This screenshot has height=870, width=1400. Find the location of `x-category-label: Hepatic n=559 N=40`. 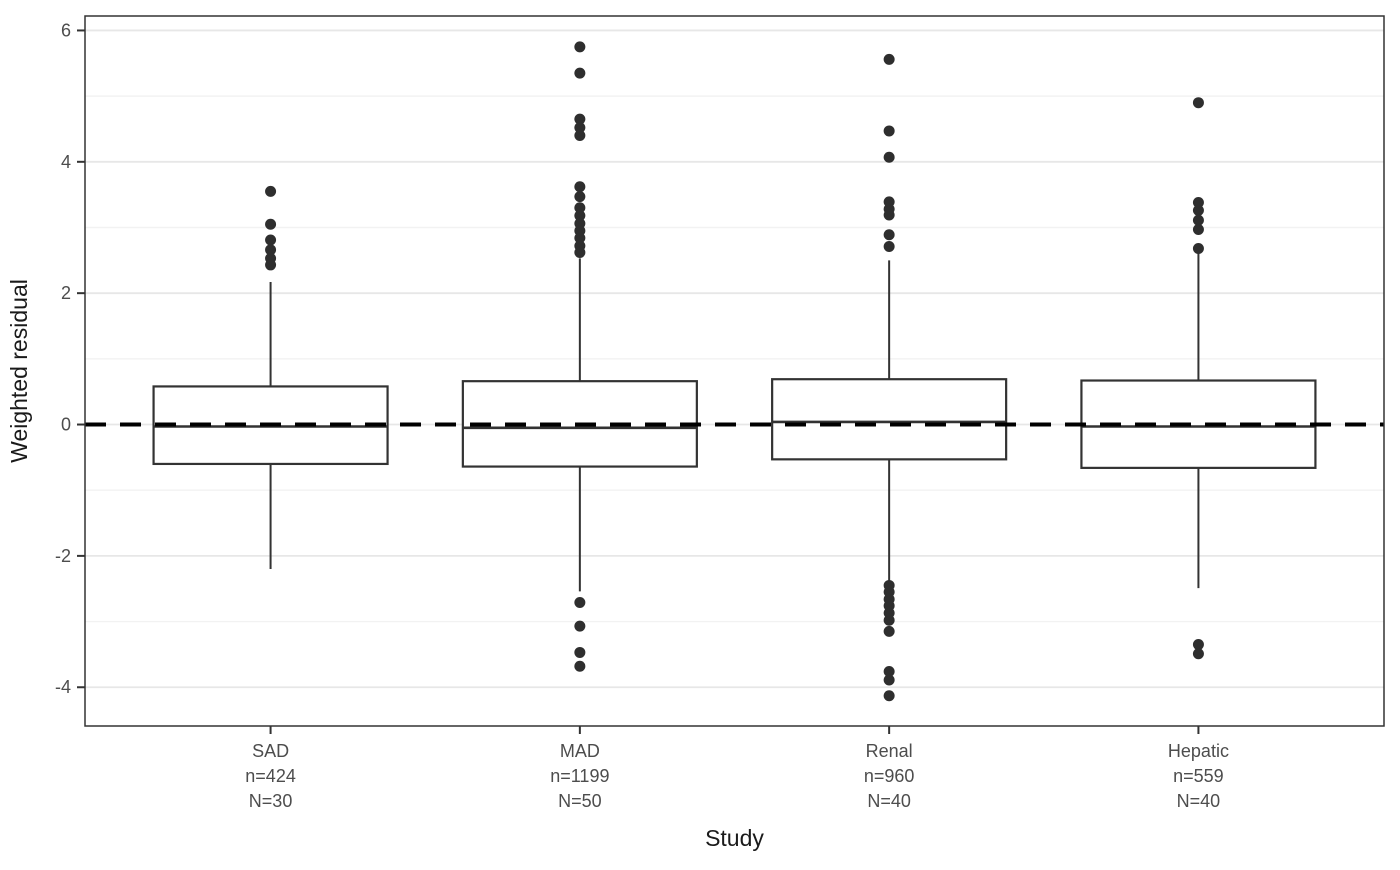

x-category-label: Hepatic n=559 N=40 is located at coordinates (1198, 776).